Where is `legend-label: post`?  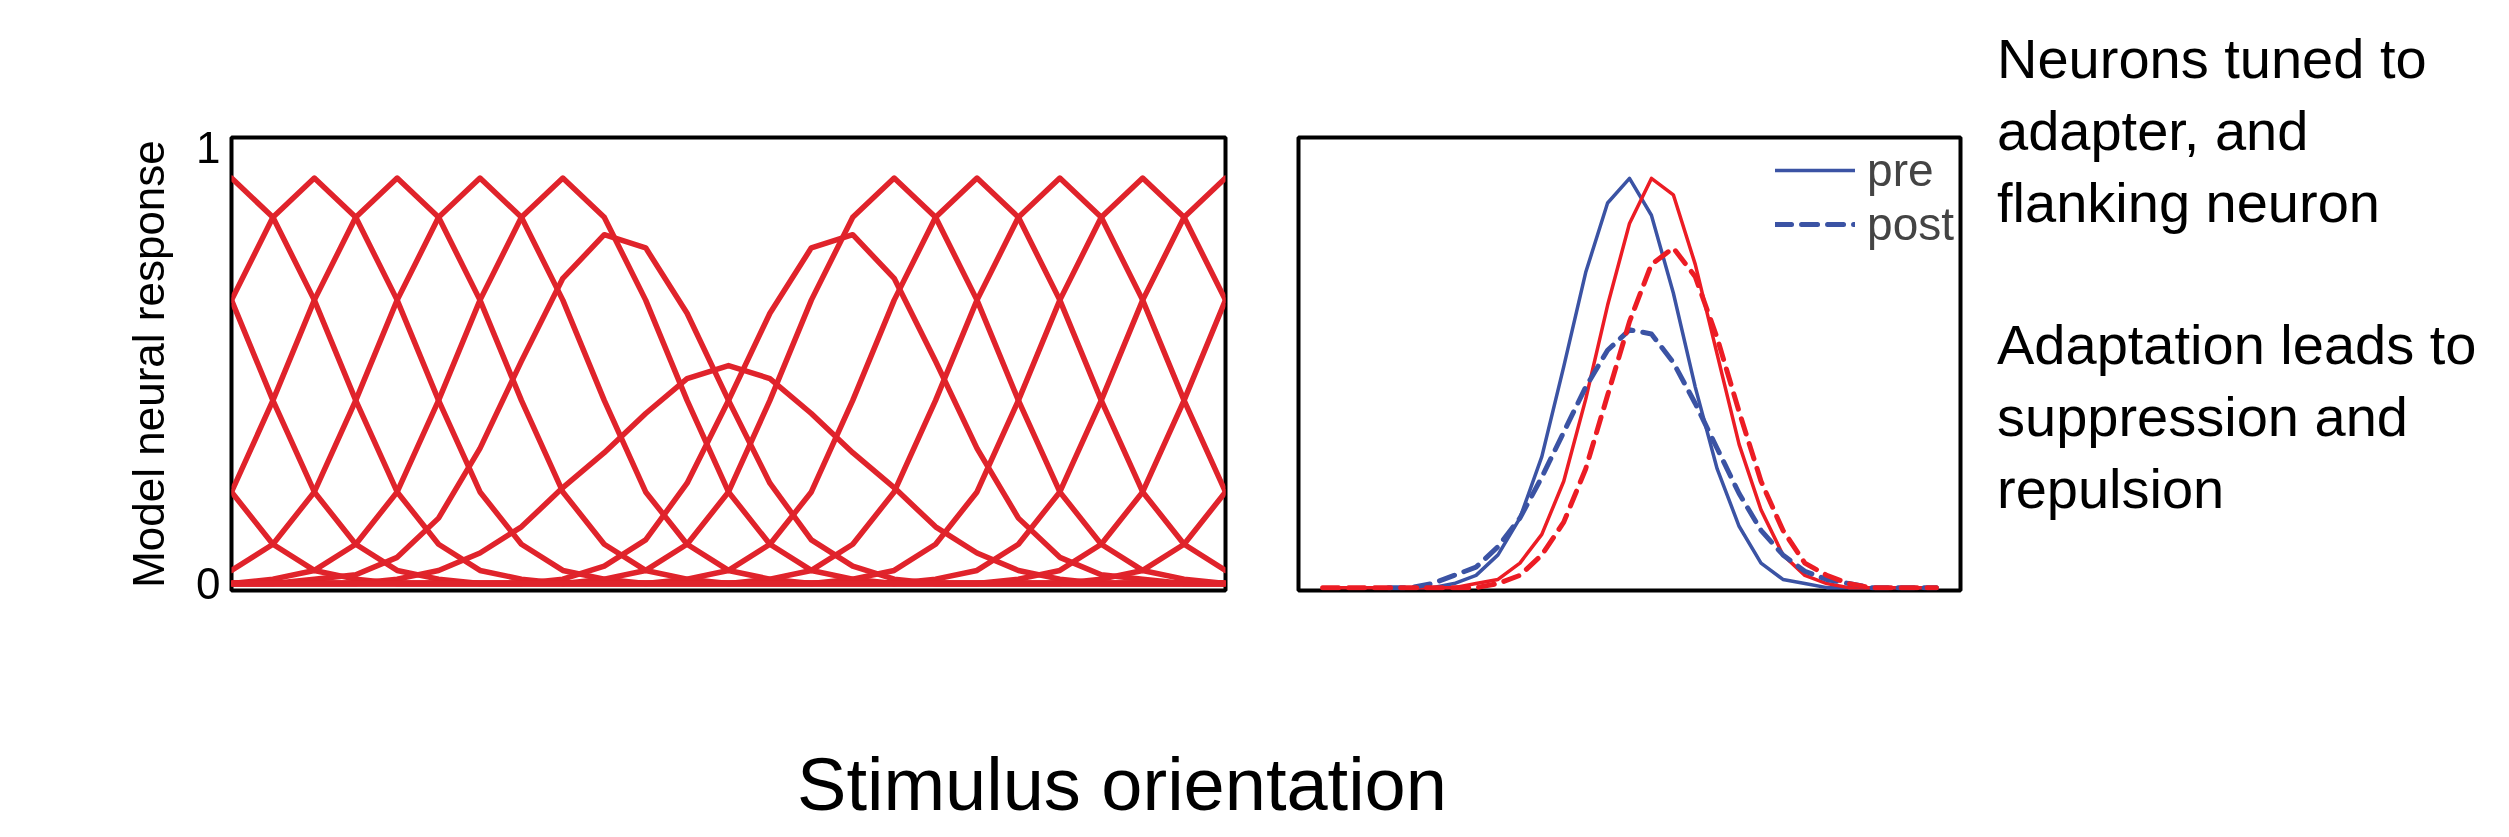 legend-label: post is located at coordinates (1910, 224).